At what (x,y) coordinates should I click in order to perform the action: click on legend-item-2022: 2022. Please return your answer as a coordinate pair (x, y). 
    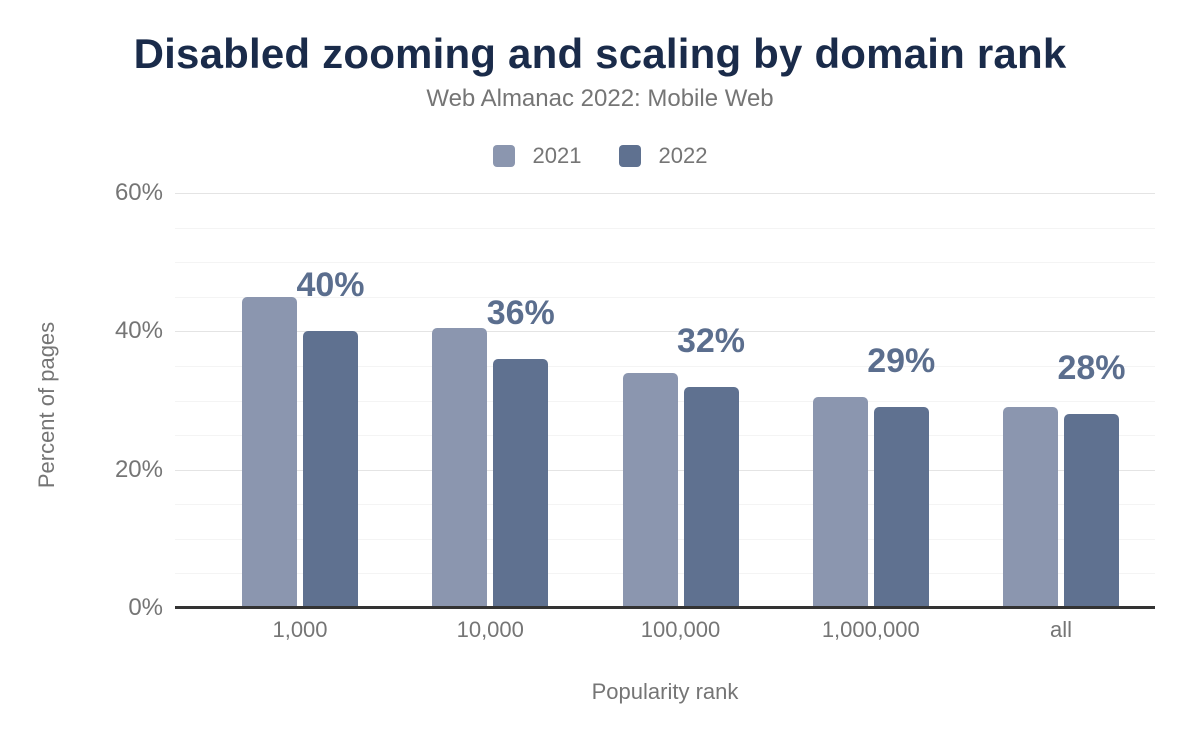
    Looking at the image, I should click on (663, 155).